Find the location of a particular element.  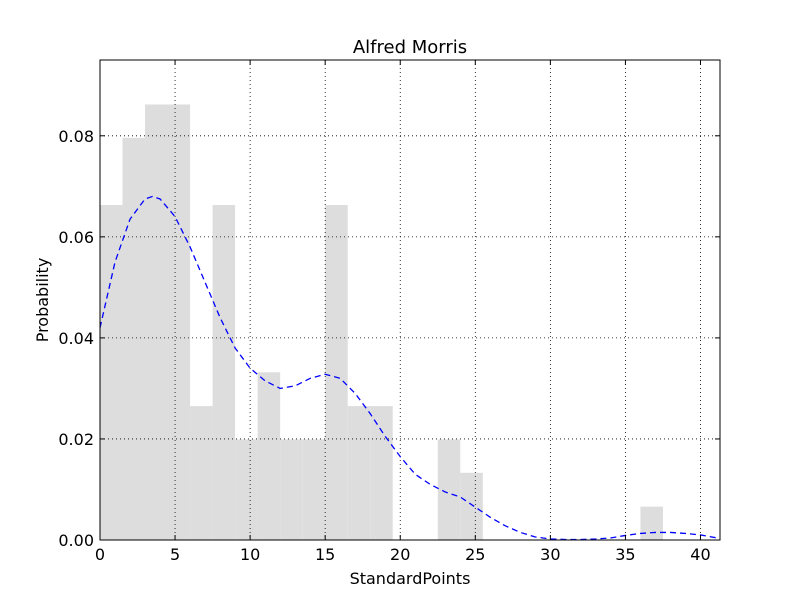

x-tick-label: 15 is located at coordinates (325, 554).